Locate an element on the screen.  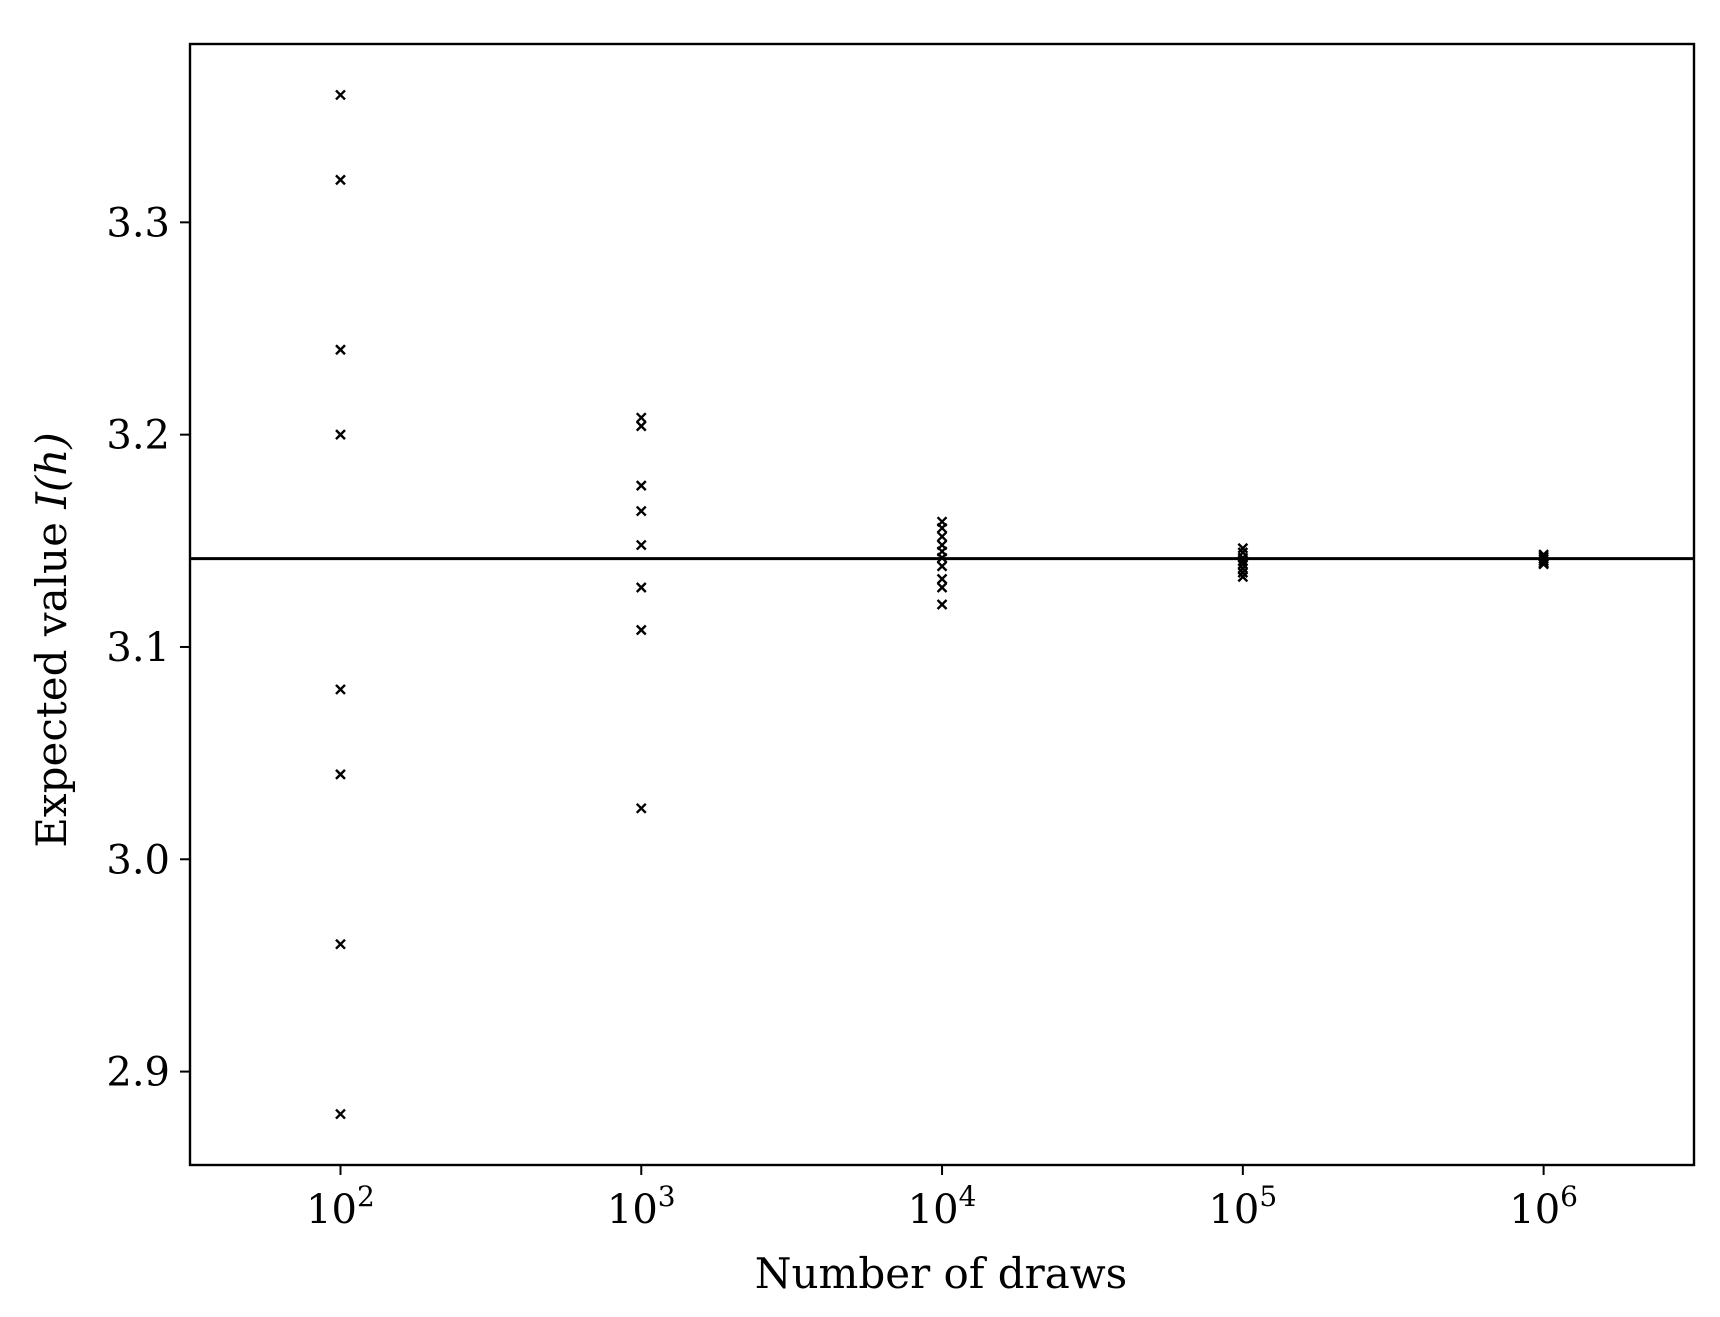
x-tick-exponent: 6 is located at coordinates (1569, 1196).